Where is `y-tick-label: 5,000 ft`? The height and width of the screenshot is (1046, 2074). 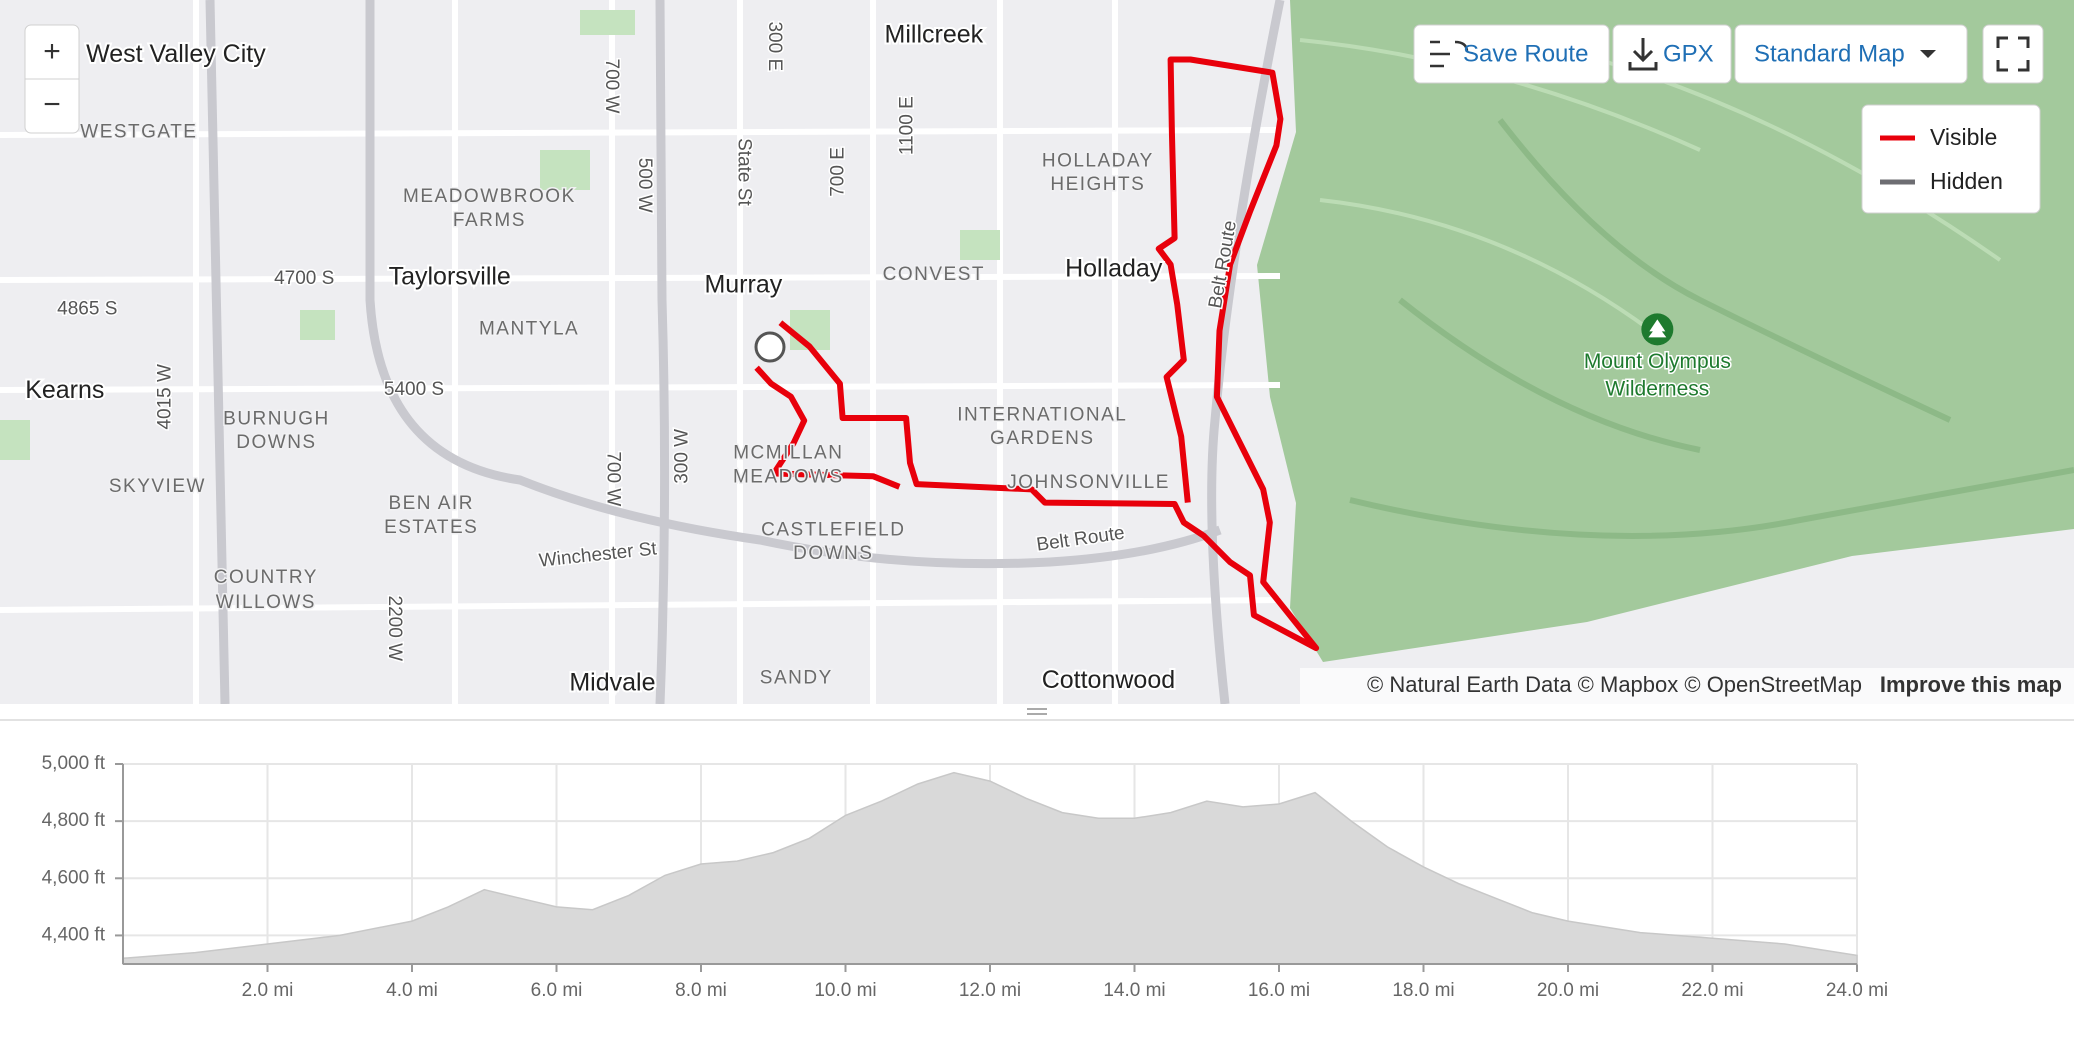 y-tick-label: 5,000 ft is located at coordinates (74, 763).